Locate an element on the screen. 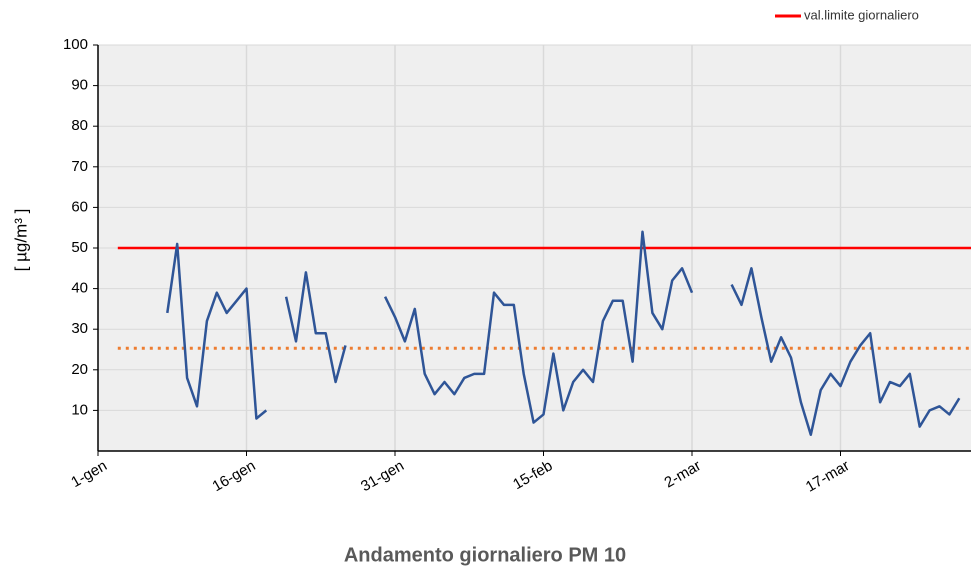 This screenshot has height=573, width=971. y-tick-label: 70 is located at coordinates (79, 166).